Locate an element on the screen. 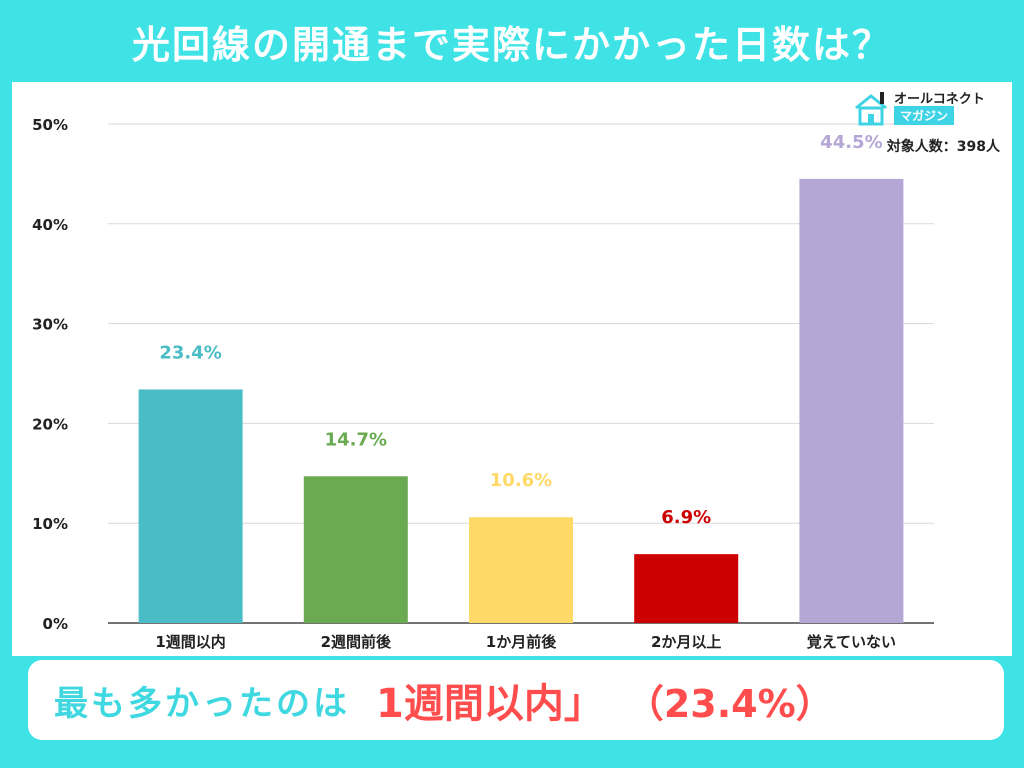 The height and width of the screenshot is (768, 1024). x-tick-label: 覚えていない is located at coordinates (851, 642).